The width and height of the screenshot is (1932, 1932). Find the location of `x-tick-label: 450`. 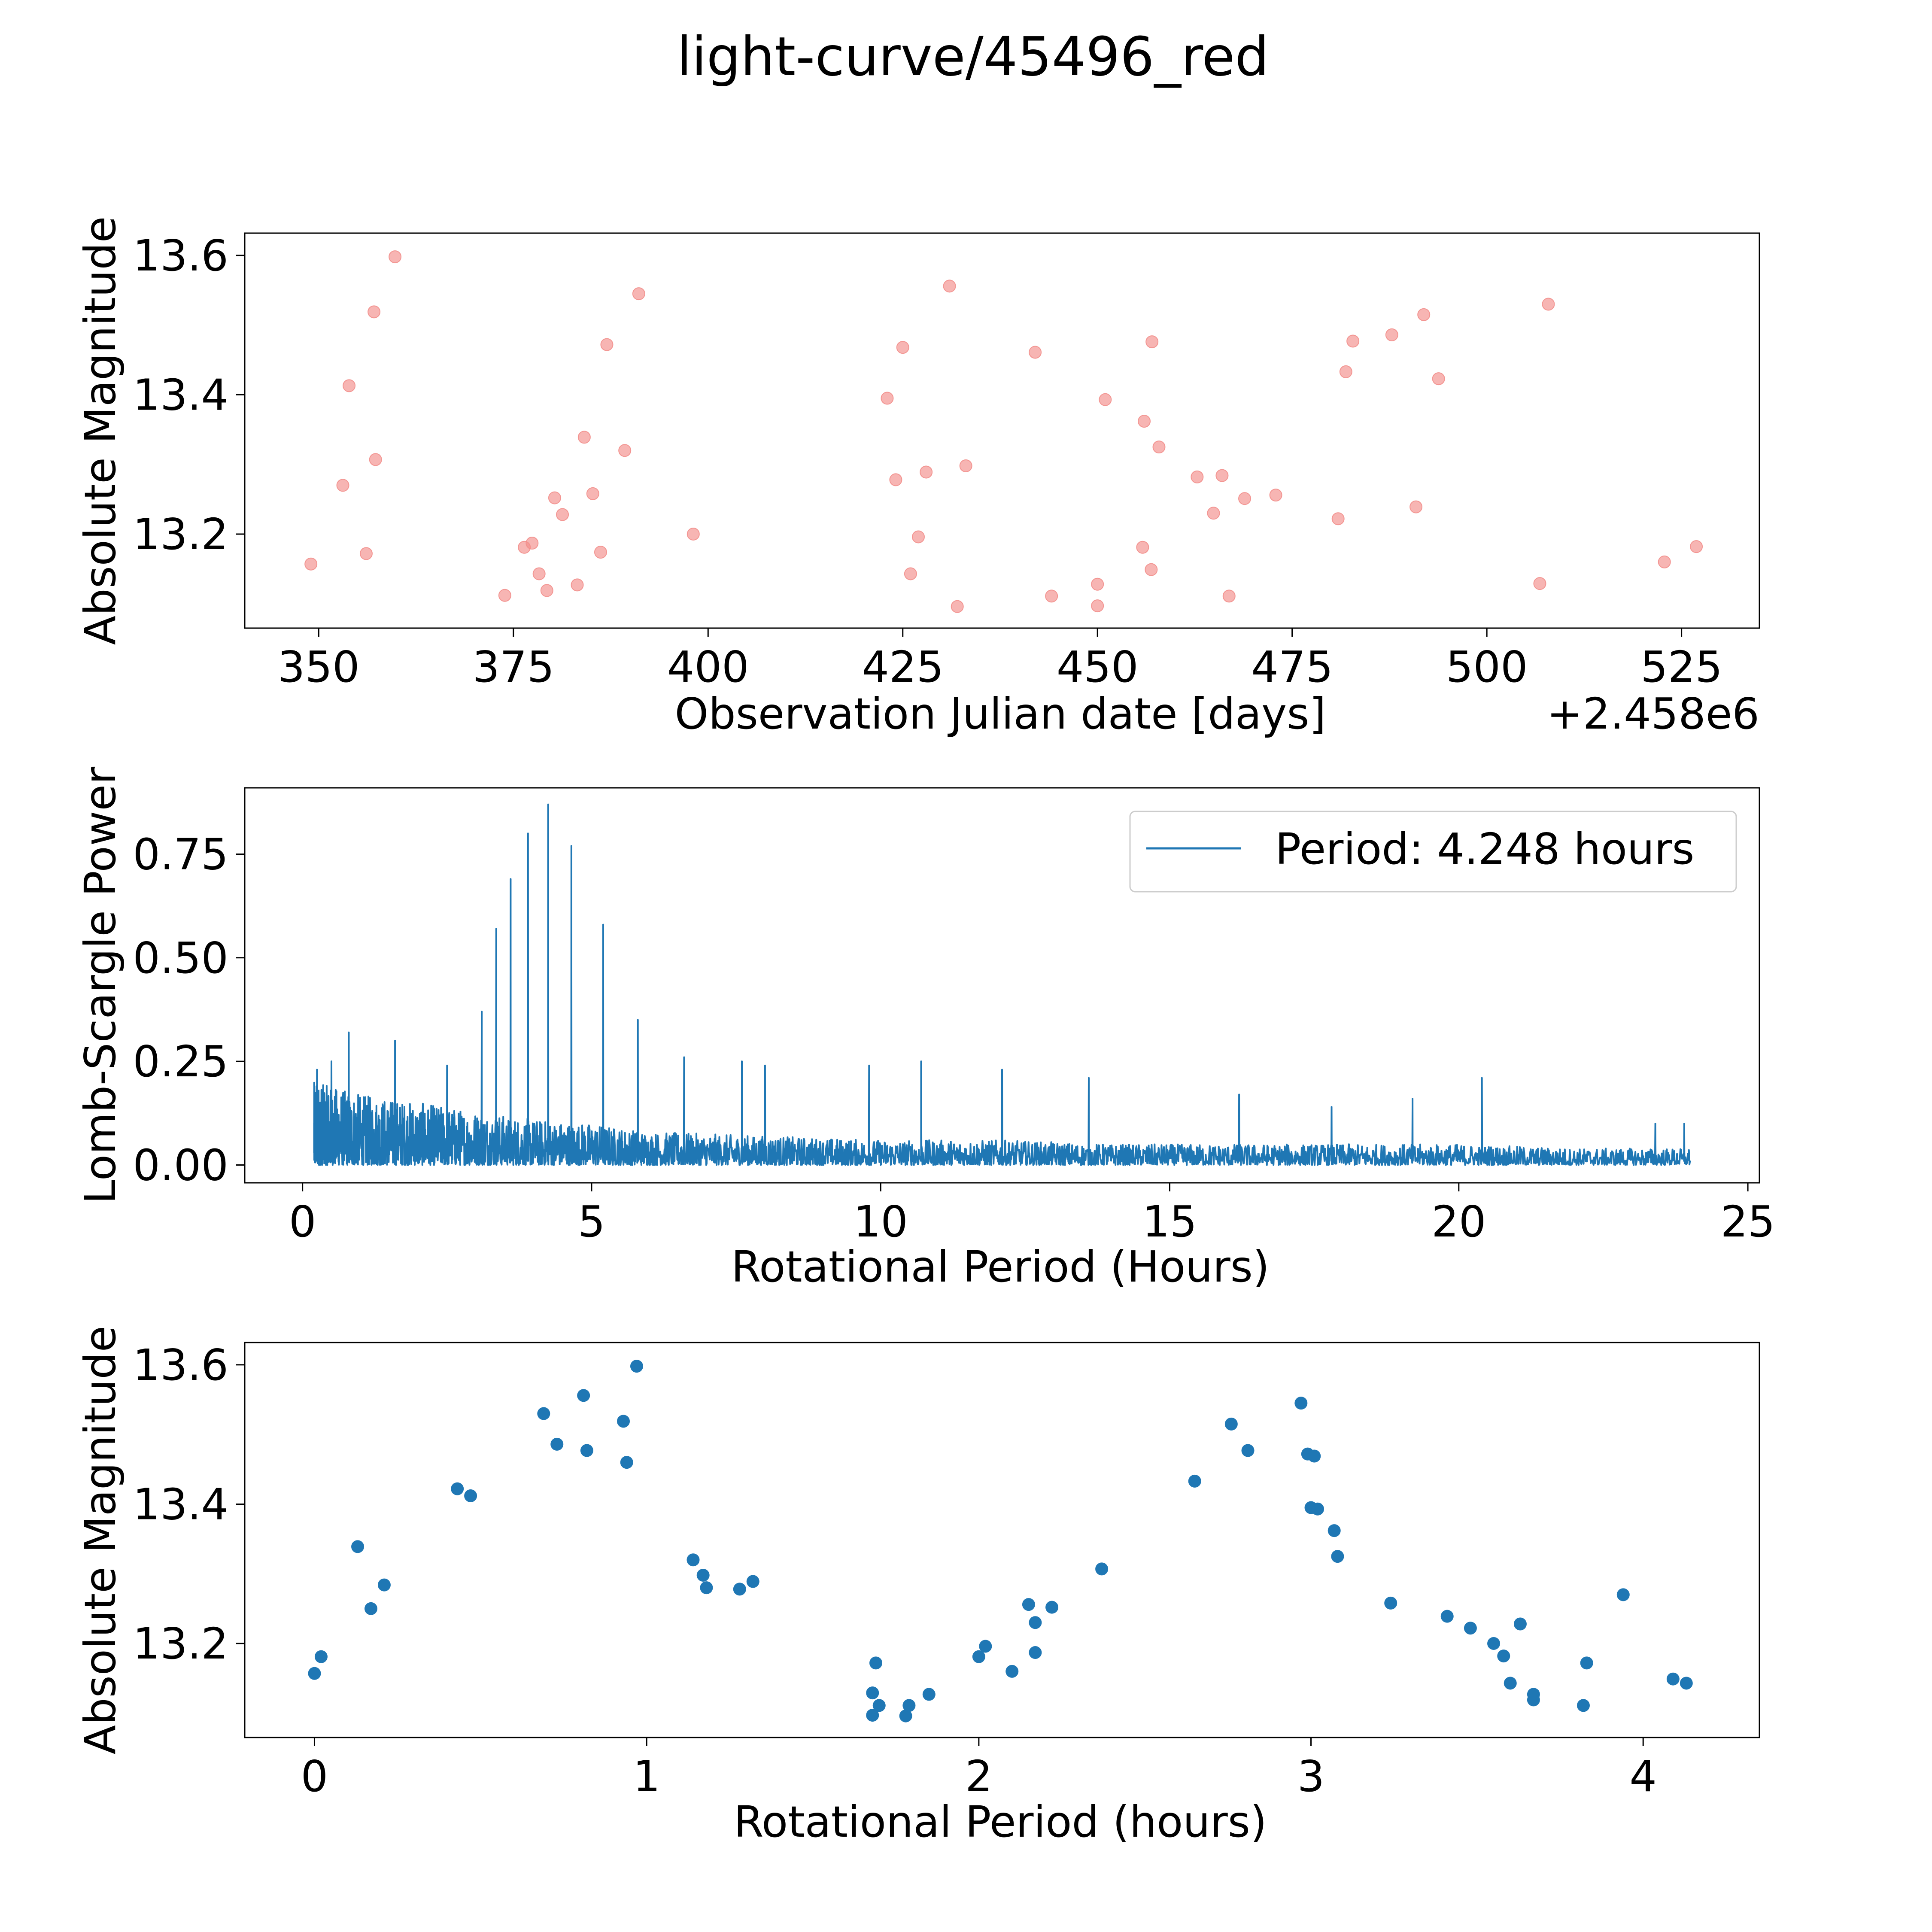

x-tick-label: 450 is located at coordinates (1098, 667).